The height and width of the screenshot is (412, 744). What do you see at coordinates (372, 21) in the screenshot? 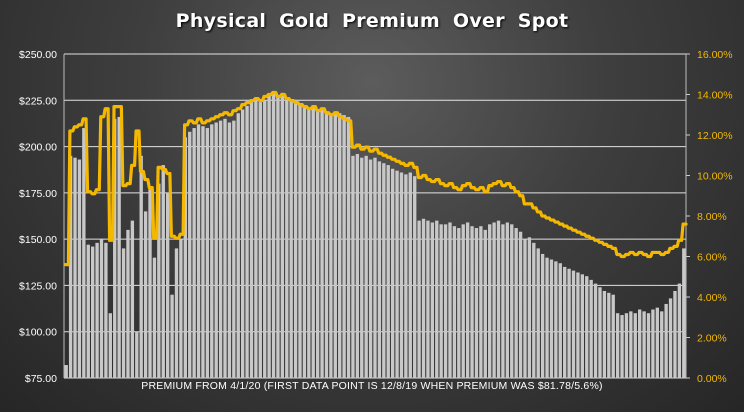
I see `chart-title: Physical Gold Premium Over Spot` at bounding box center [372, 21].